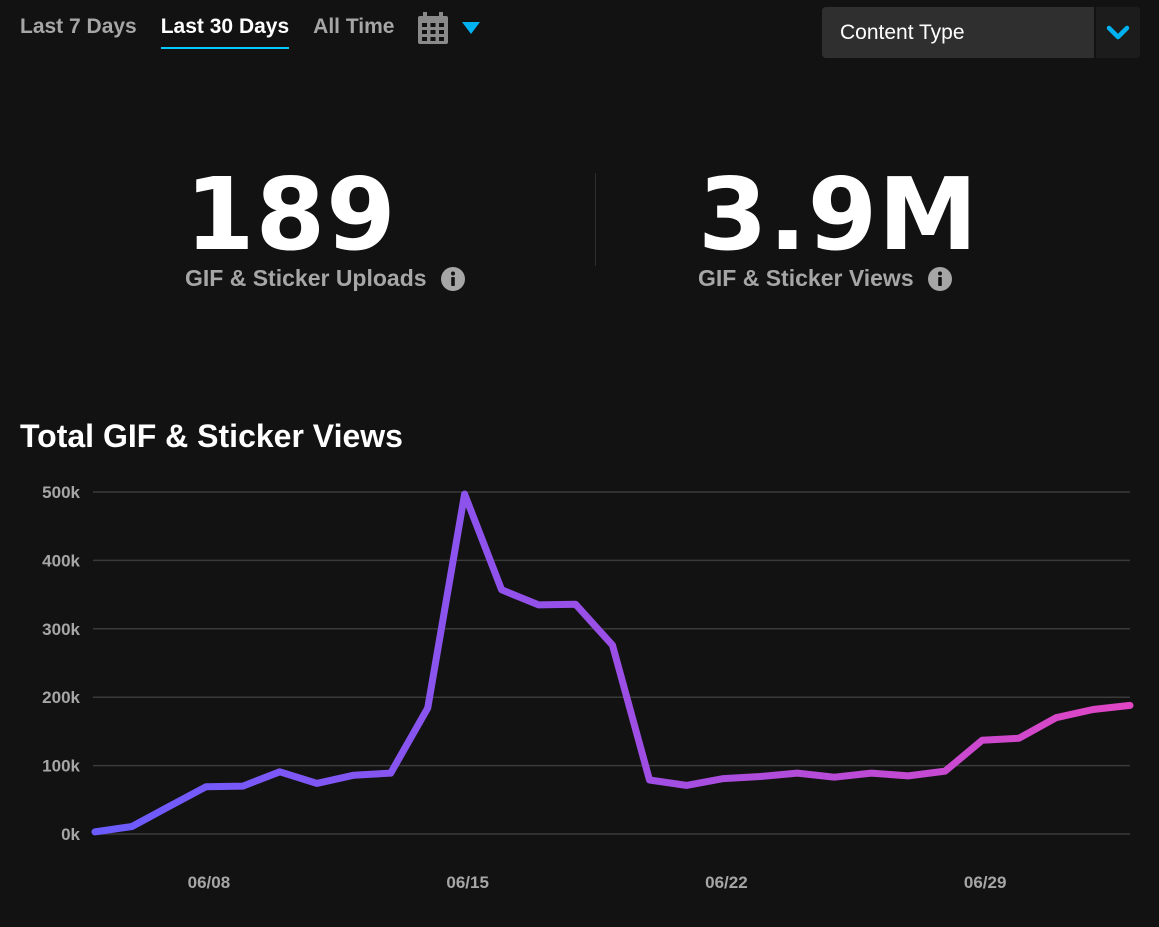 This screenshot has height=927, width=1159. What do you see at coordinates (595, 219) in the screenshot?
I see `stat-divider` at bounding box center [595, 219].